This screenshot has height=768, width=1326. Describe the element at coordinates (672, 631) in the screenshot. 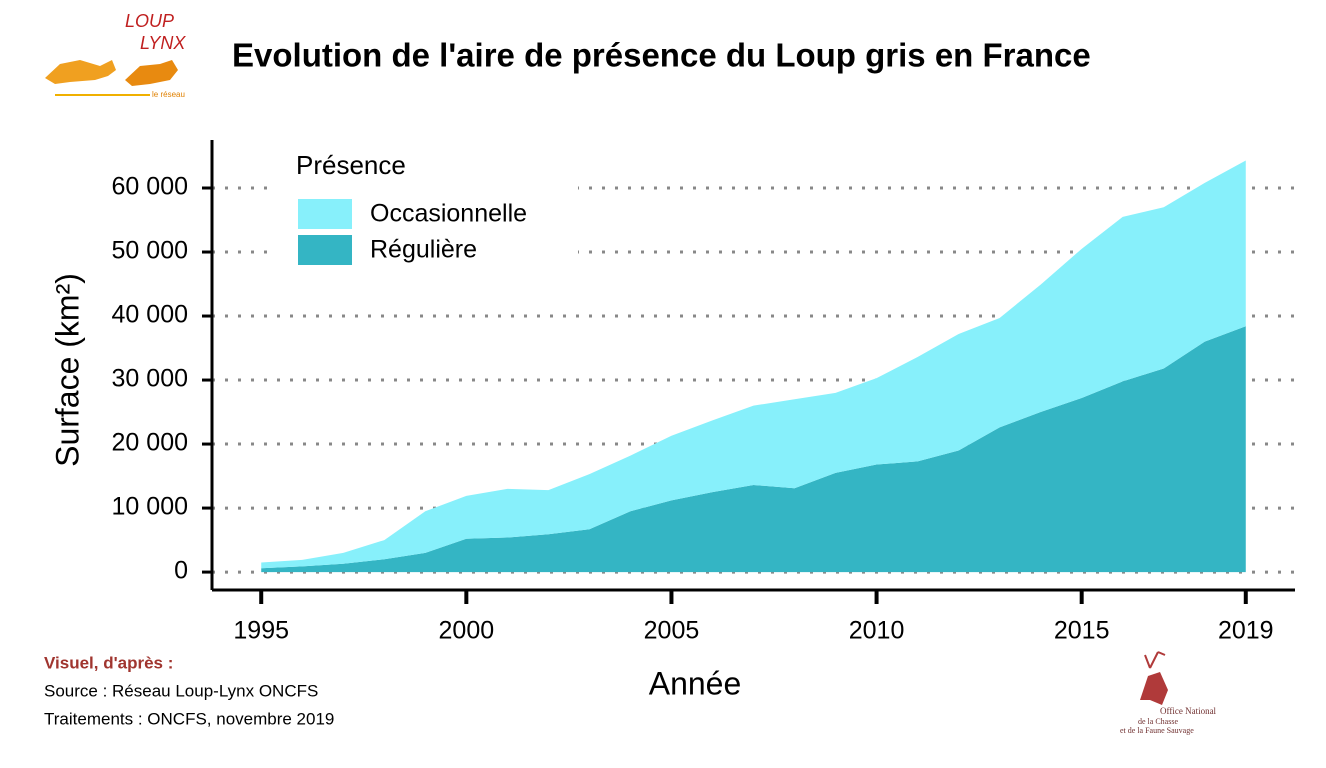

I see `x-tick-label: 2005` at that location.